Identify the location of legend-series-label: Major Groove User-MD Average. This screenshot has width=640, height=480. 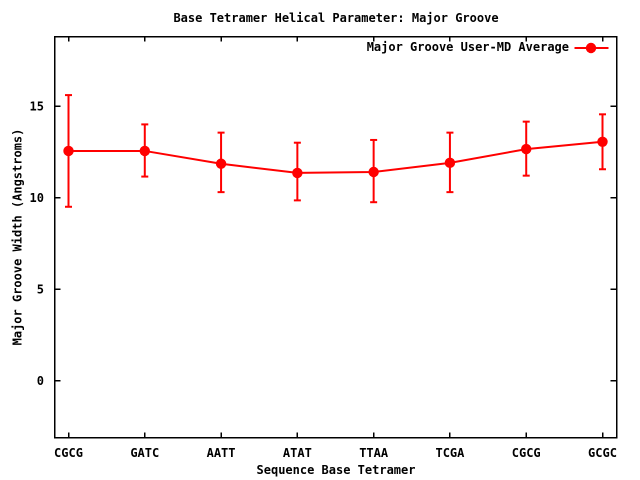
(467, 47).